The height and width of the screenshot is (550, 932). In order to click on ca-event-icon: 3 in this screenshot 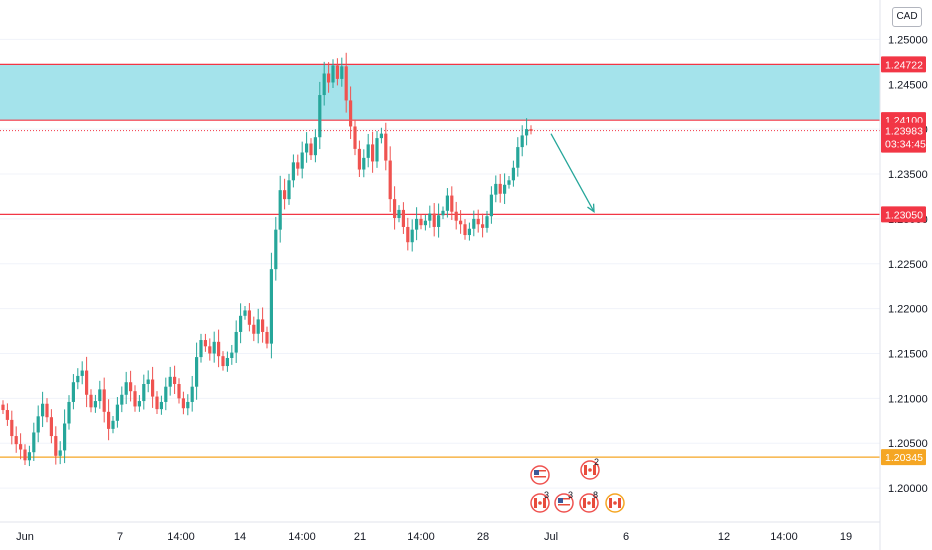, I will do `click(540, 501)`.